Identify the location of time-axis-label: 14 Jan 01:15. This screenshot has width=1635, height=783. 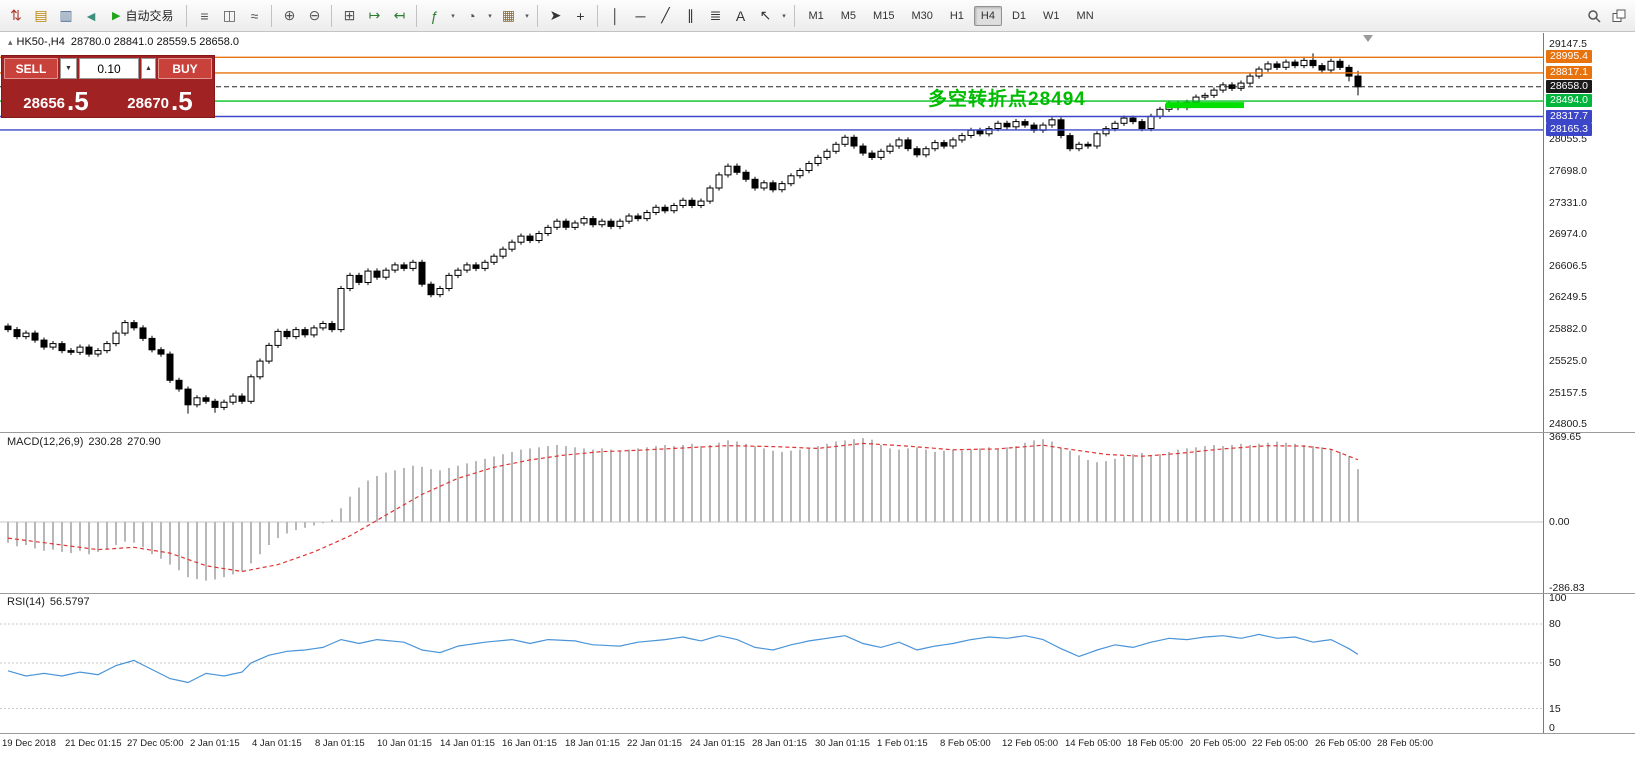
(467, 743).